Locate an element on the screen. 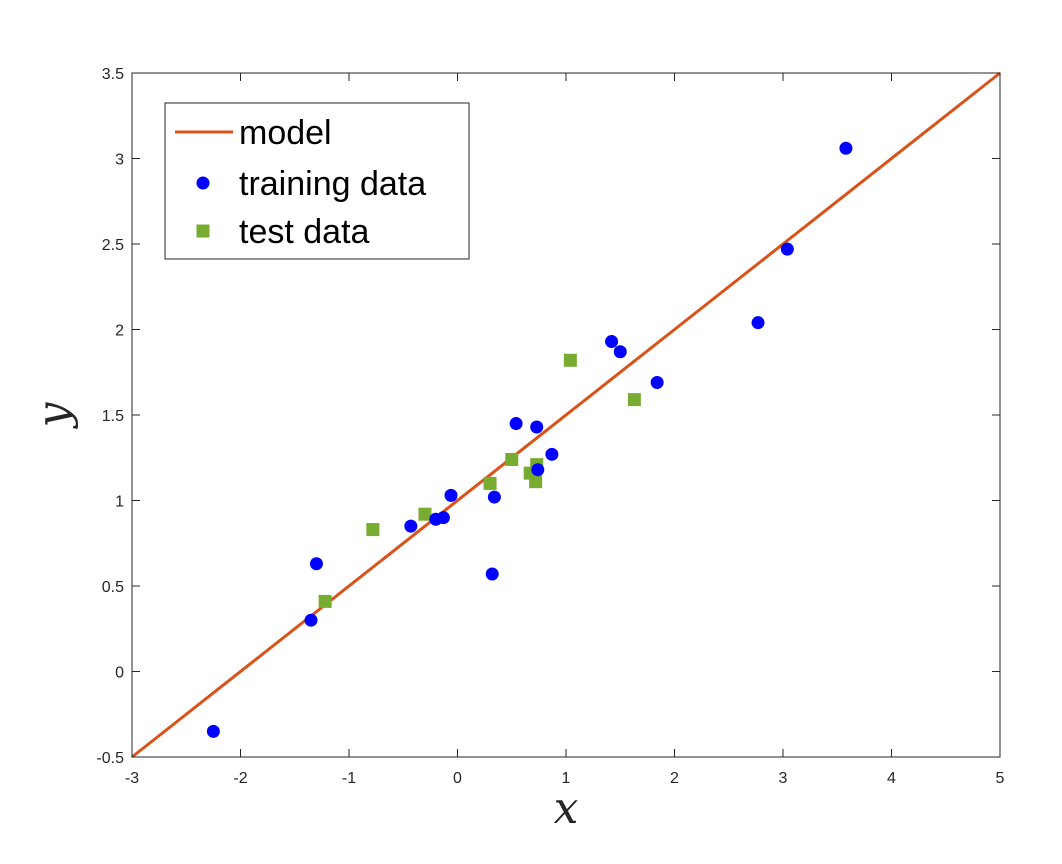 Image resolution: width=1062 pixels, height=864 pixels. x-tick-label: 2 is located at coordinates (674, 778).